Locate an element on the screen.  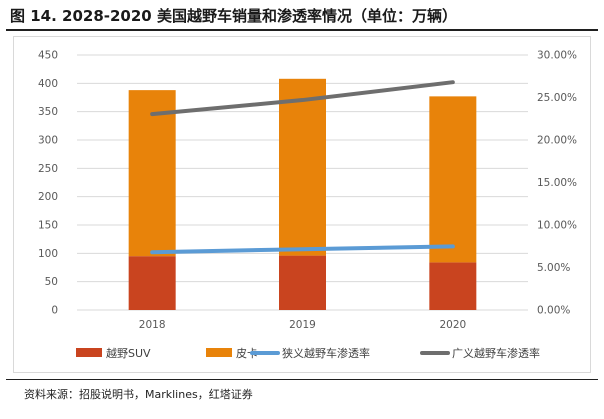
left-tick-label: 100 is located at coordinates (48, 254).